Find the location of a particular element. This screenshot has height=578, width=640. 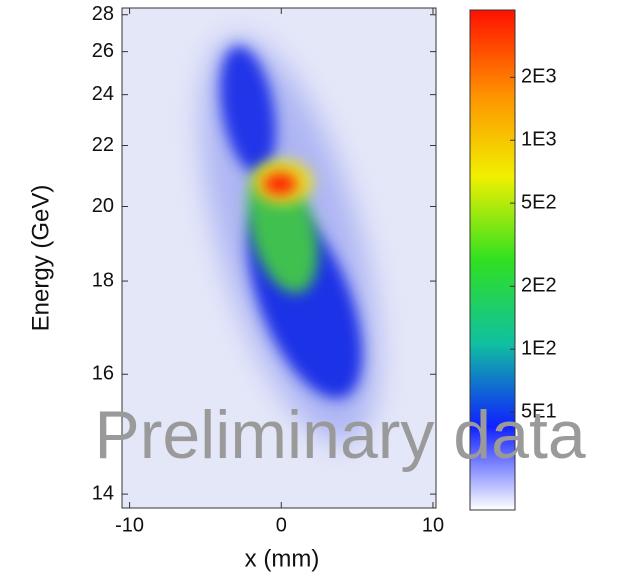

y-tick-label: 26 is located at coordinates (103, 51).